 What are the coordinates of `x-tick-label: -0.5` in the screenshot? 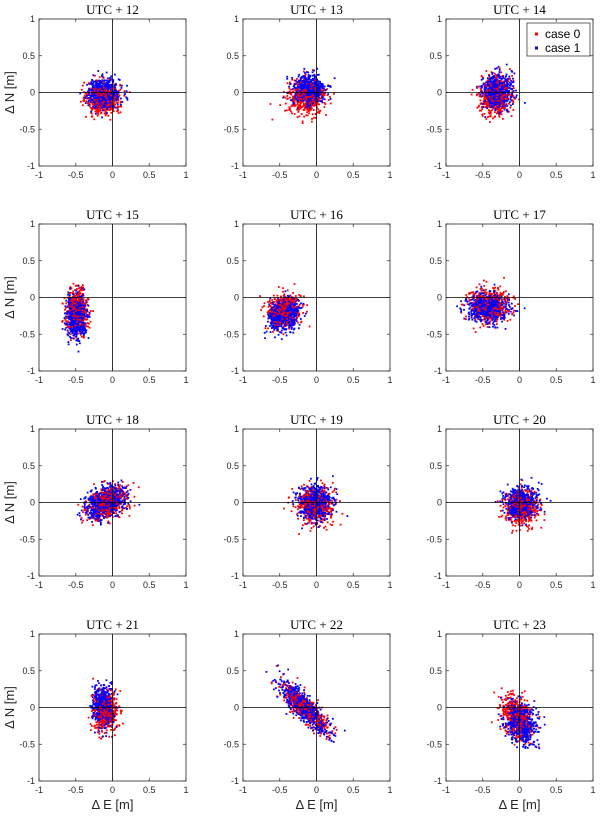 It's located at (483, 175).